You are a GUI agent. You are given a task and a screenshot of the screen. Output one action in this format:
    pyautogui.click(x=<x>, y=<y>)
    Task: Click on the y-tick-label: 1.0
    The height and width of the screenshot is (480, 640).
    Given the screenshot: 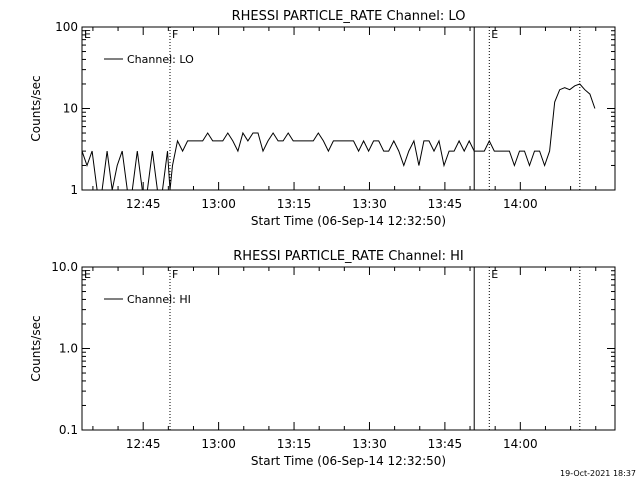 What is the action you would take?
    pyautogui.click(x=68, y=349)
    